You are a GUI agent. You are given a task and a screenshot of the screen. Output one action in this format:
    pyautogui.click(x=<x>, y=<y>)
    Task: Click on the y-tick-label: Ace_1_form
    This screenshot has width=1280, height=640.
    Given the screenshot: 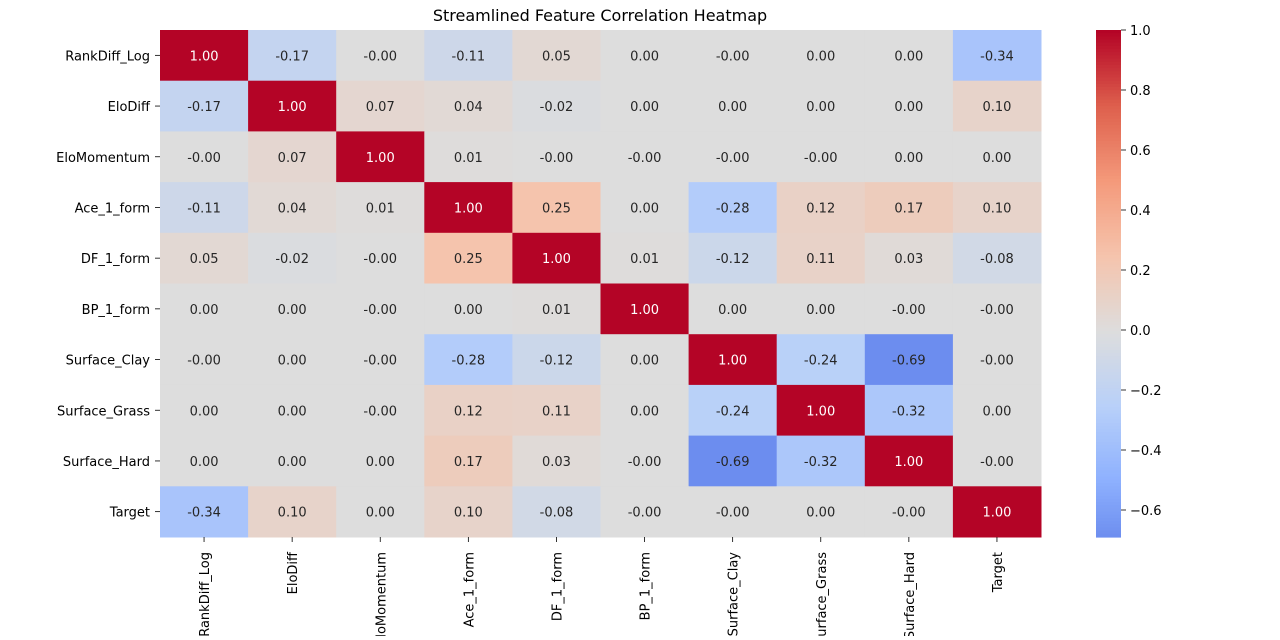 What is the action you would take?
    pyautogui.click(x=112, y=208)
    